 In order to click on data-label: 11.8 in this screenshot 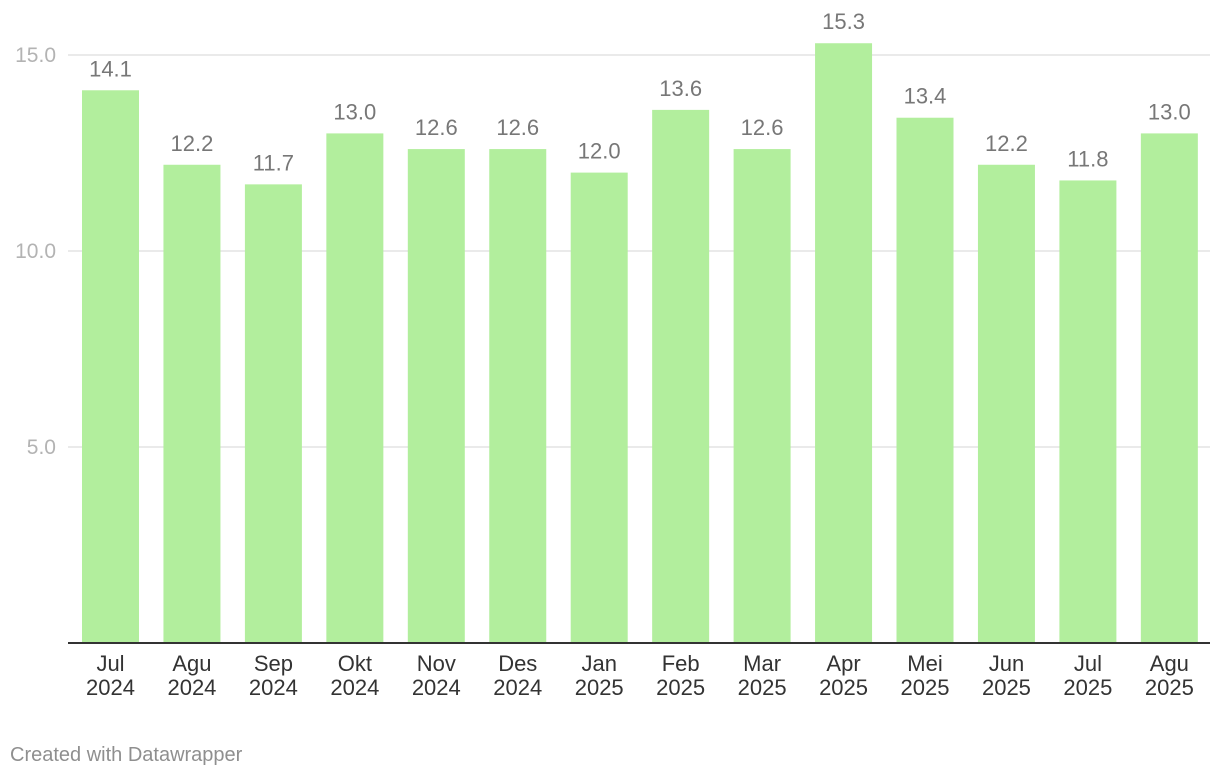, I will do `click(1087, 158)`.